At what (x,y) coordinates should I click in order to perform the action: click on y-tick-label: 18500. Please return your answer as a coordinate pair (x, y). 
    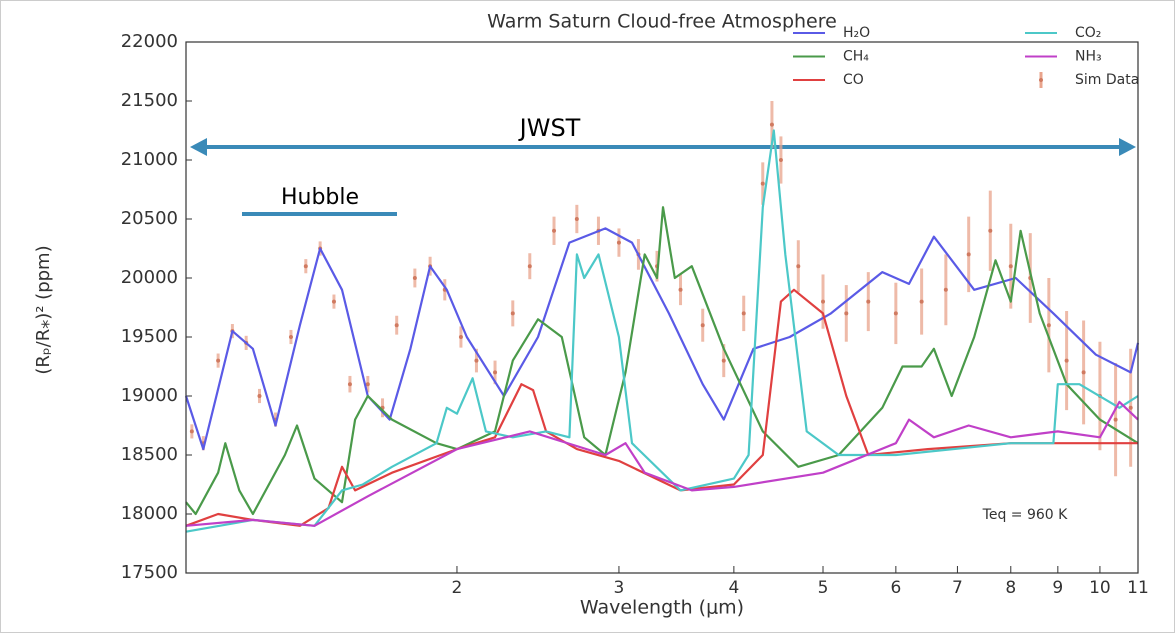
    Looking at the image, I should click on (149, 454).